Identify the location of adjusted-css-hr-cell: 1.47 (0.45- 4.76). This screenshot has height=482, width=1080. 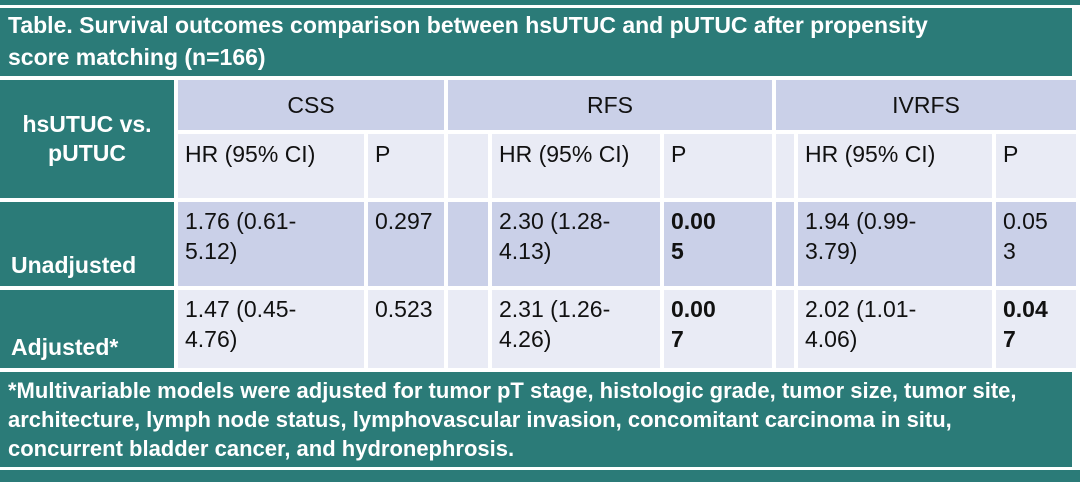
(271, 329).